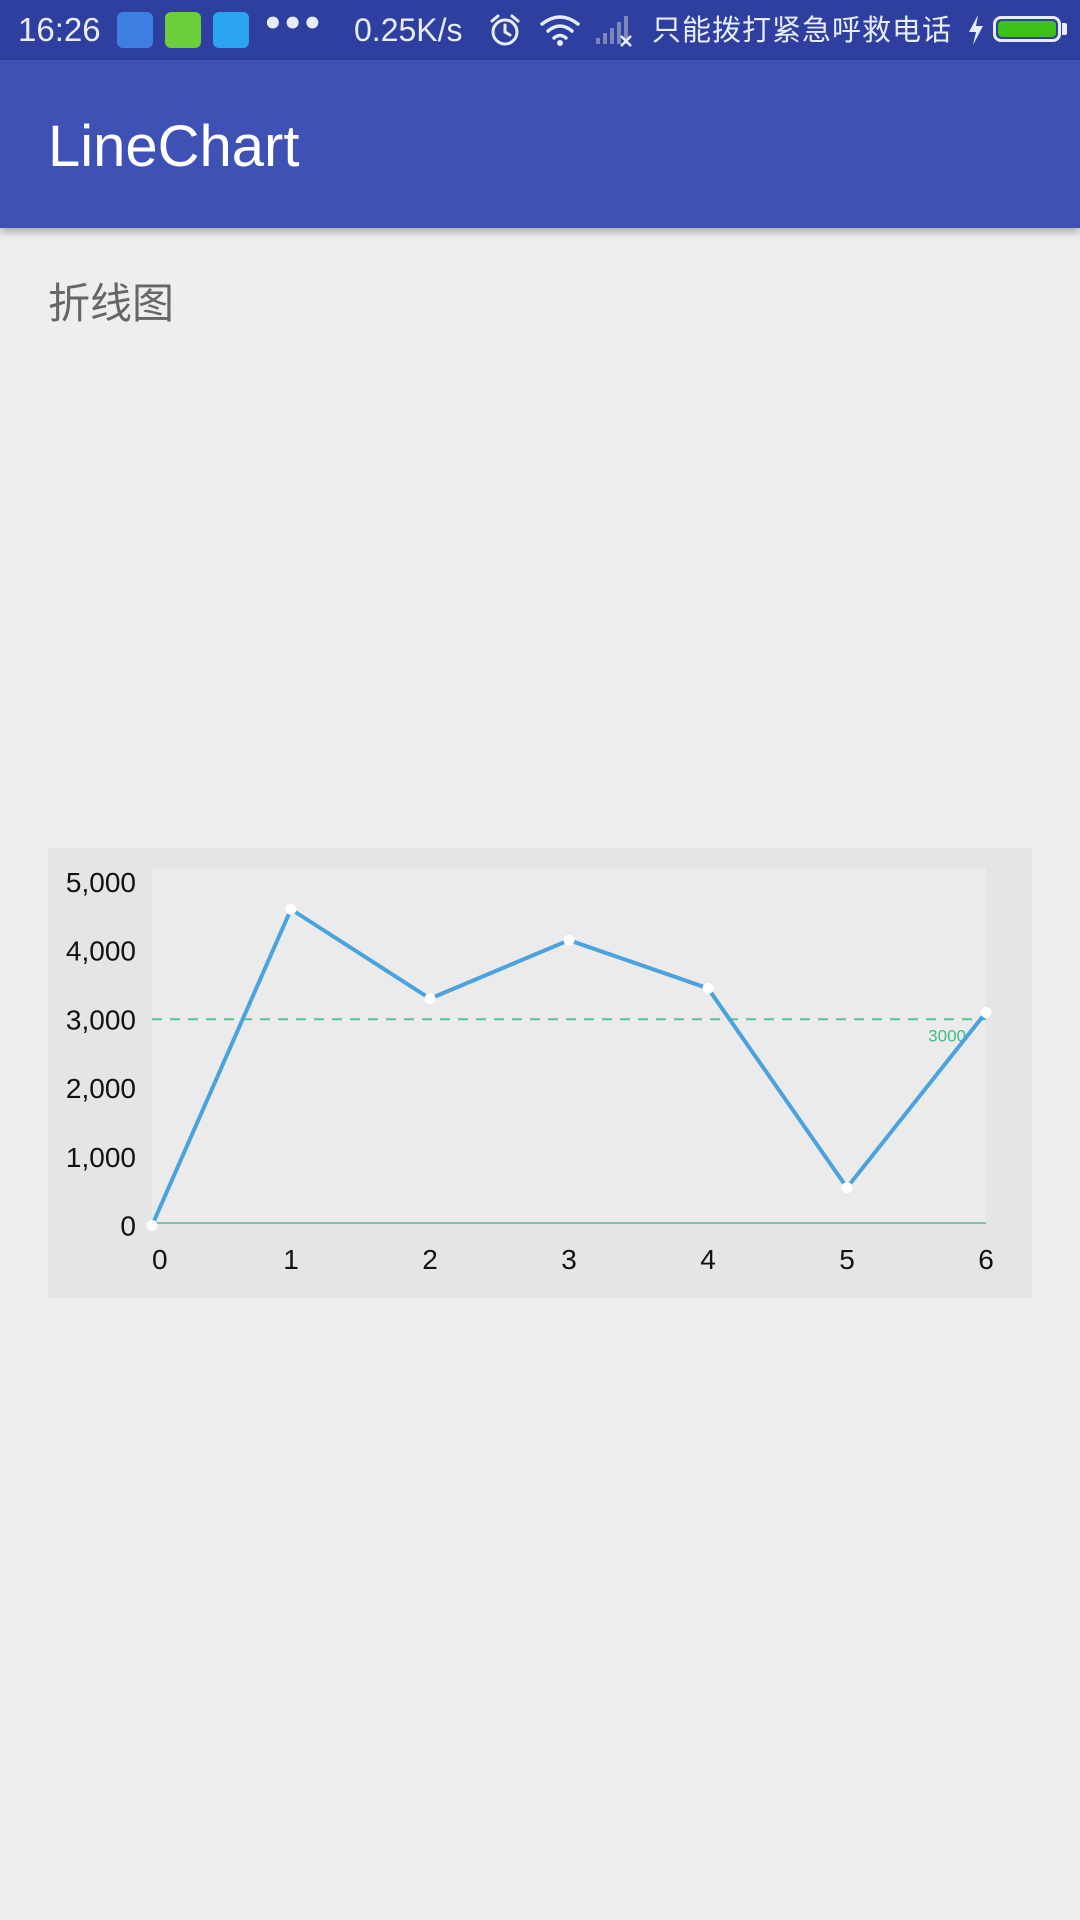 The width and height of the screenshot is (1080, 1920). Describe the element at coordinates (101, 951) in the screenshot. I see `y-tick-label: 4,000` at that location.